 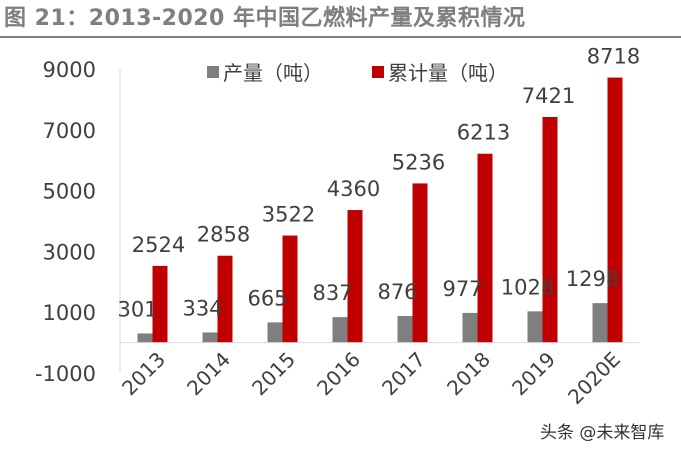 I want to click on x-tick-label: 2016, so click(x=338, y=373).